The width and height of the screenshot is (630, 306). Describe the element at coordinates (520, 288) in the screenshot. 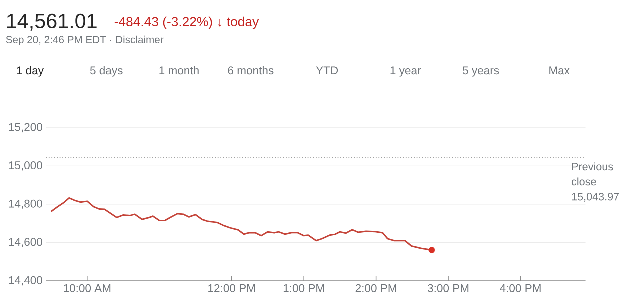

I see `x-tick-label: 4:00 PM` at that location.